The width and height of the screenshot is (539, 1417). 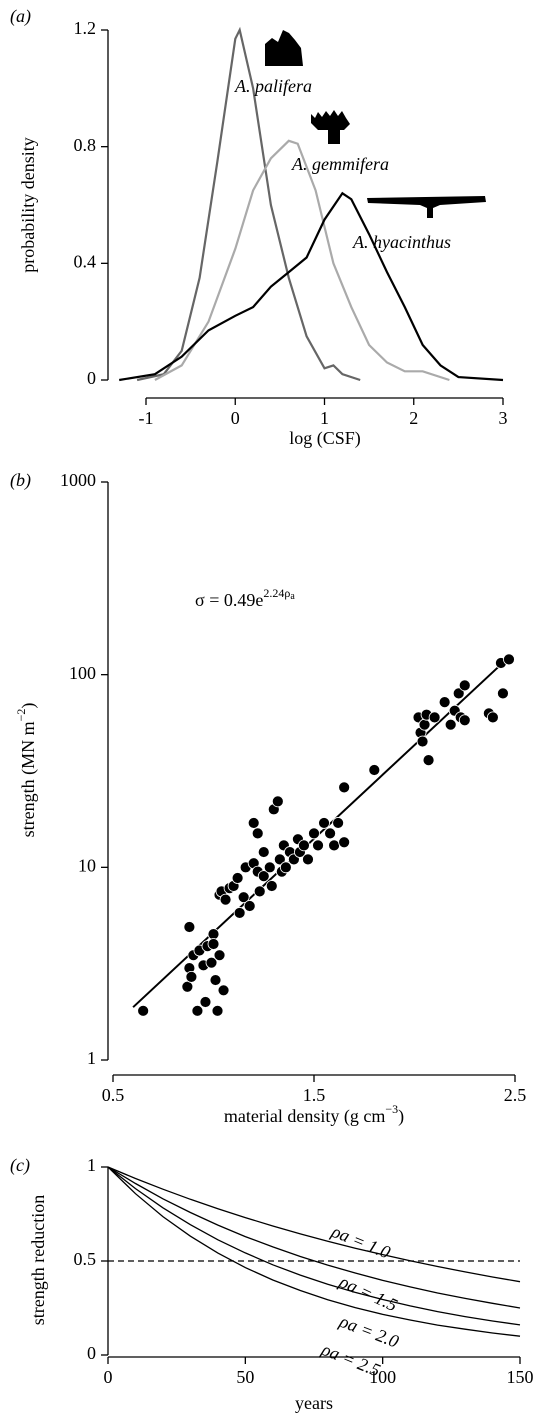 What do you see at coordinates (85, 28) in the screenshot?
I see `y-tick-label: 1.2` at bounding box center [85, 28].